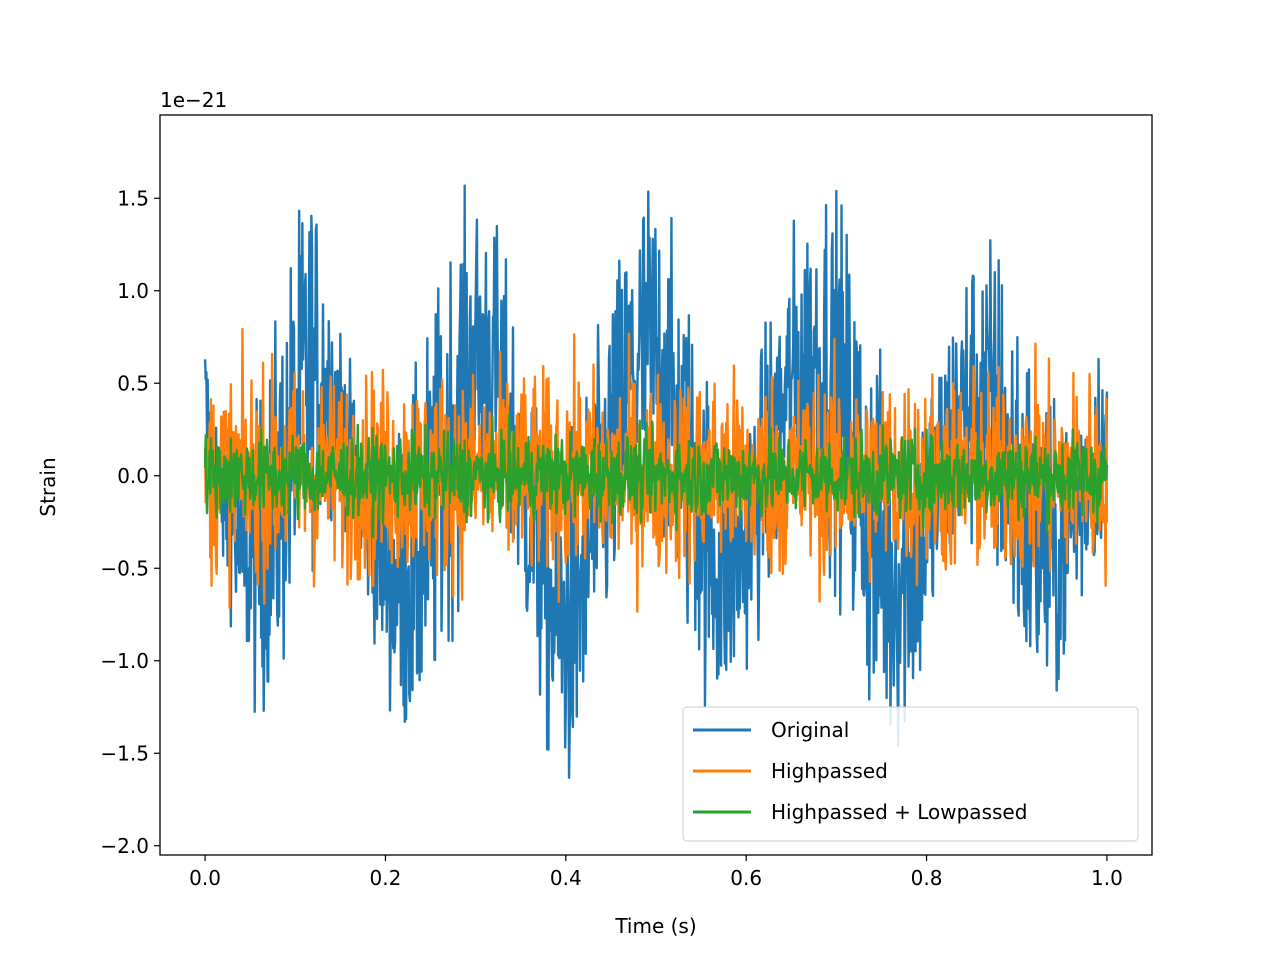 The height and width of the screenshot is (960, 1280). I want to click on y-offset-label: 1e−21, so click(193, 100).